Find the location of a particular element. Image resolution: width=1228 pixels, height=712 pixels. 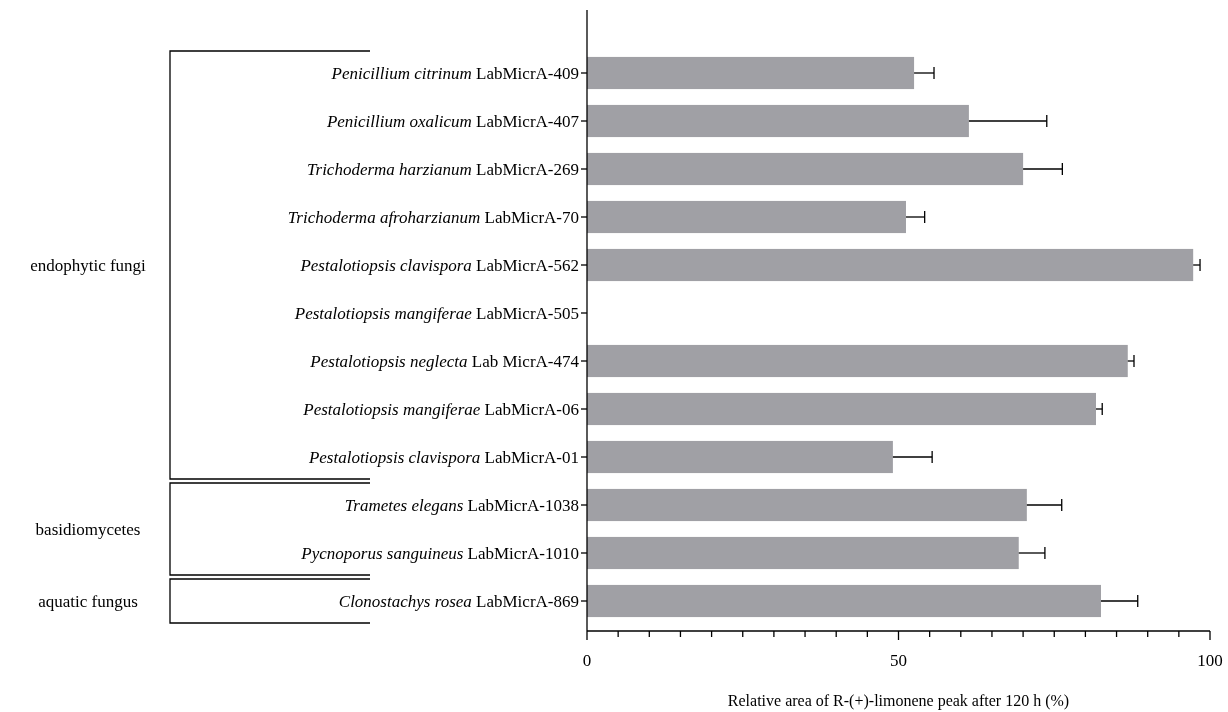

x-tick-label: 100 is located at coordinates (1210, 660).